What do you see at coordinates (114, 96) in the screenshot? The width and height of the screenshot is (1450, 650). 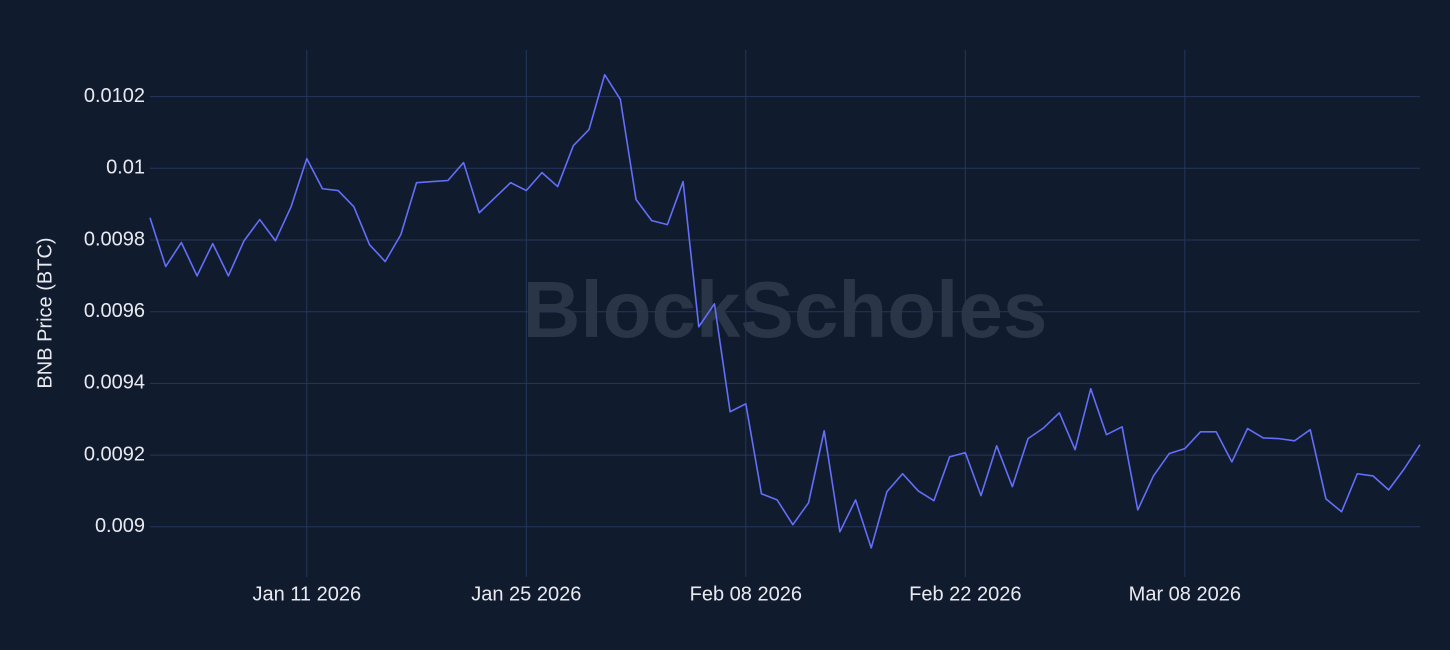 I see `y-tick-label: 0.0102` at bounding box center [114, 96].